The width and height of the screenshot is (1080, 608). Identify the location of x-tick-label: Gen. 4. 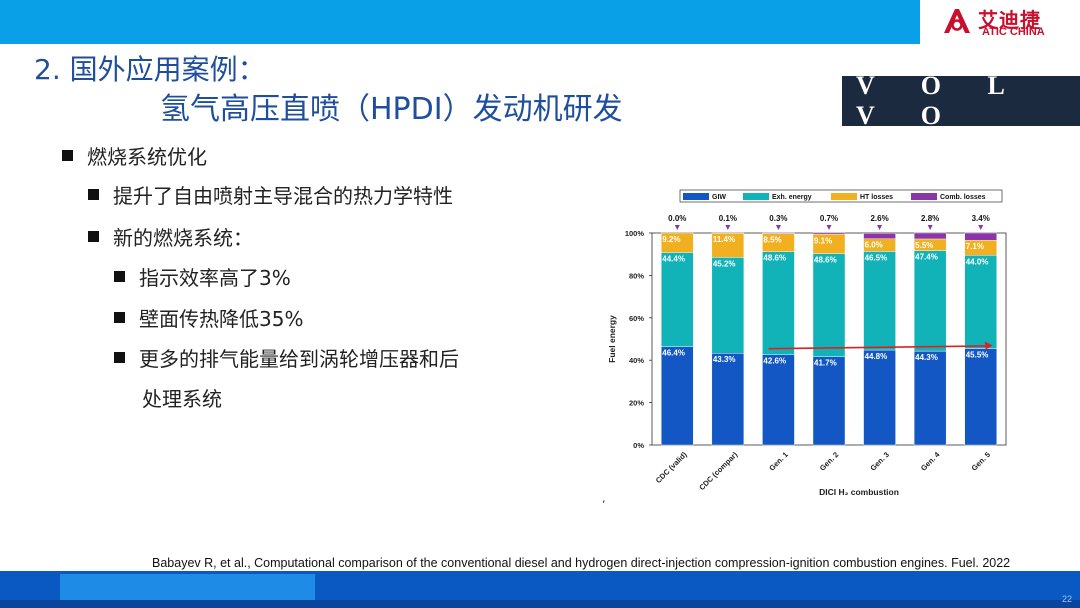
(930, 460).